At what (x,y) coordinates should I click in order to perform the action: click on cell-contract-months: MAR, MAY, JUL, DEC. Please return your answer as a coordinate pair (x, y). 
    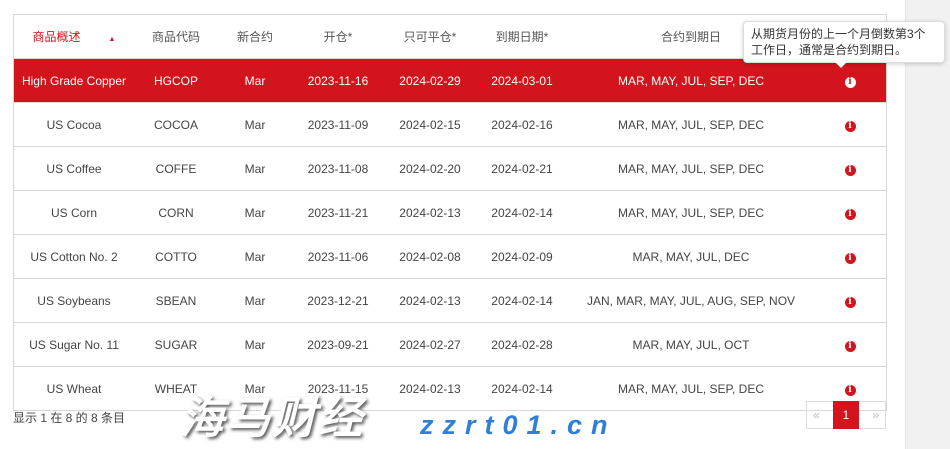
    Looking at the image, I should click on (691, 256).